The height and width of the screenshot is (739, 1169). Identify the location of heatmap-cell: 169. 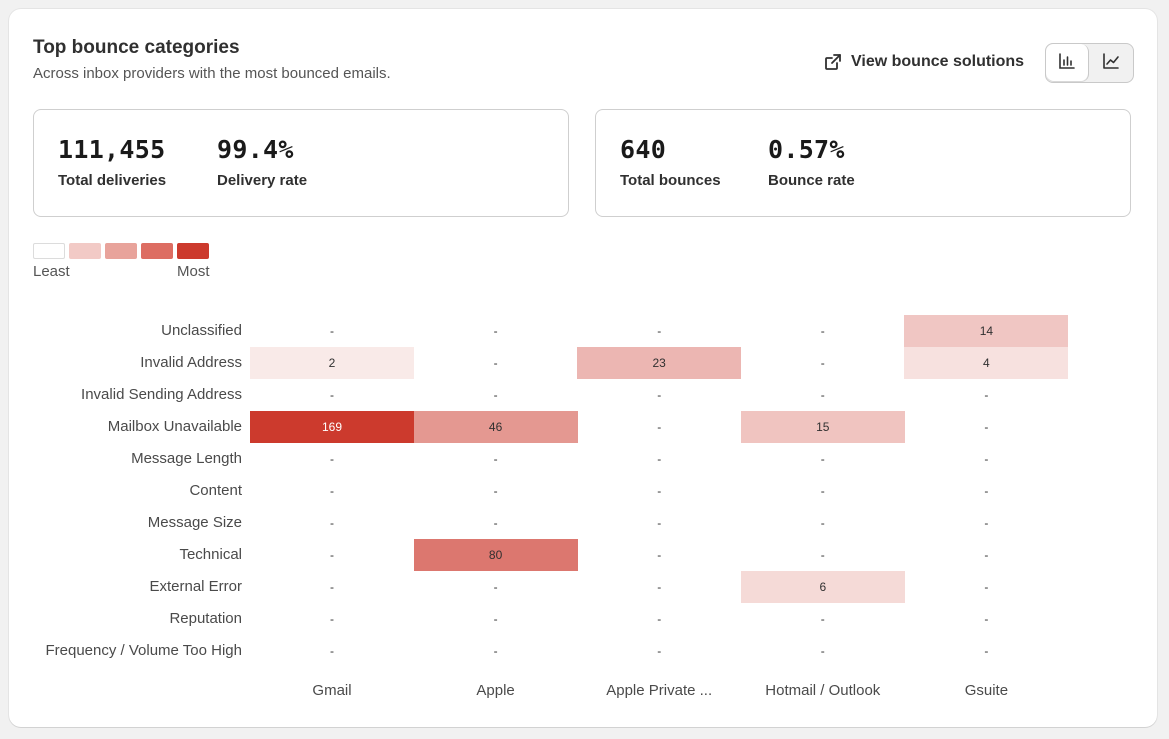
(332, 427).